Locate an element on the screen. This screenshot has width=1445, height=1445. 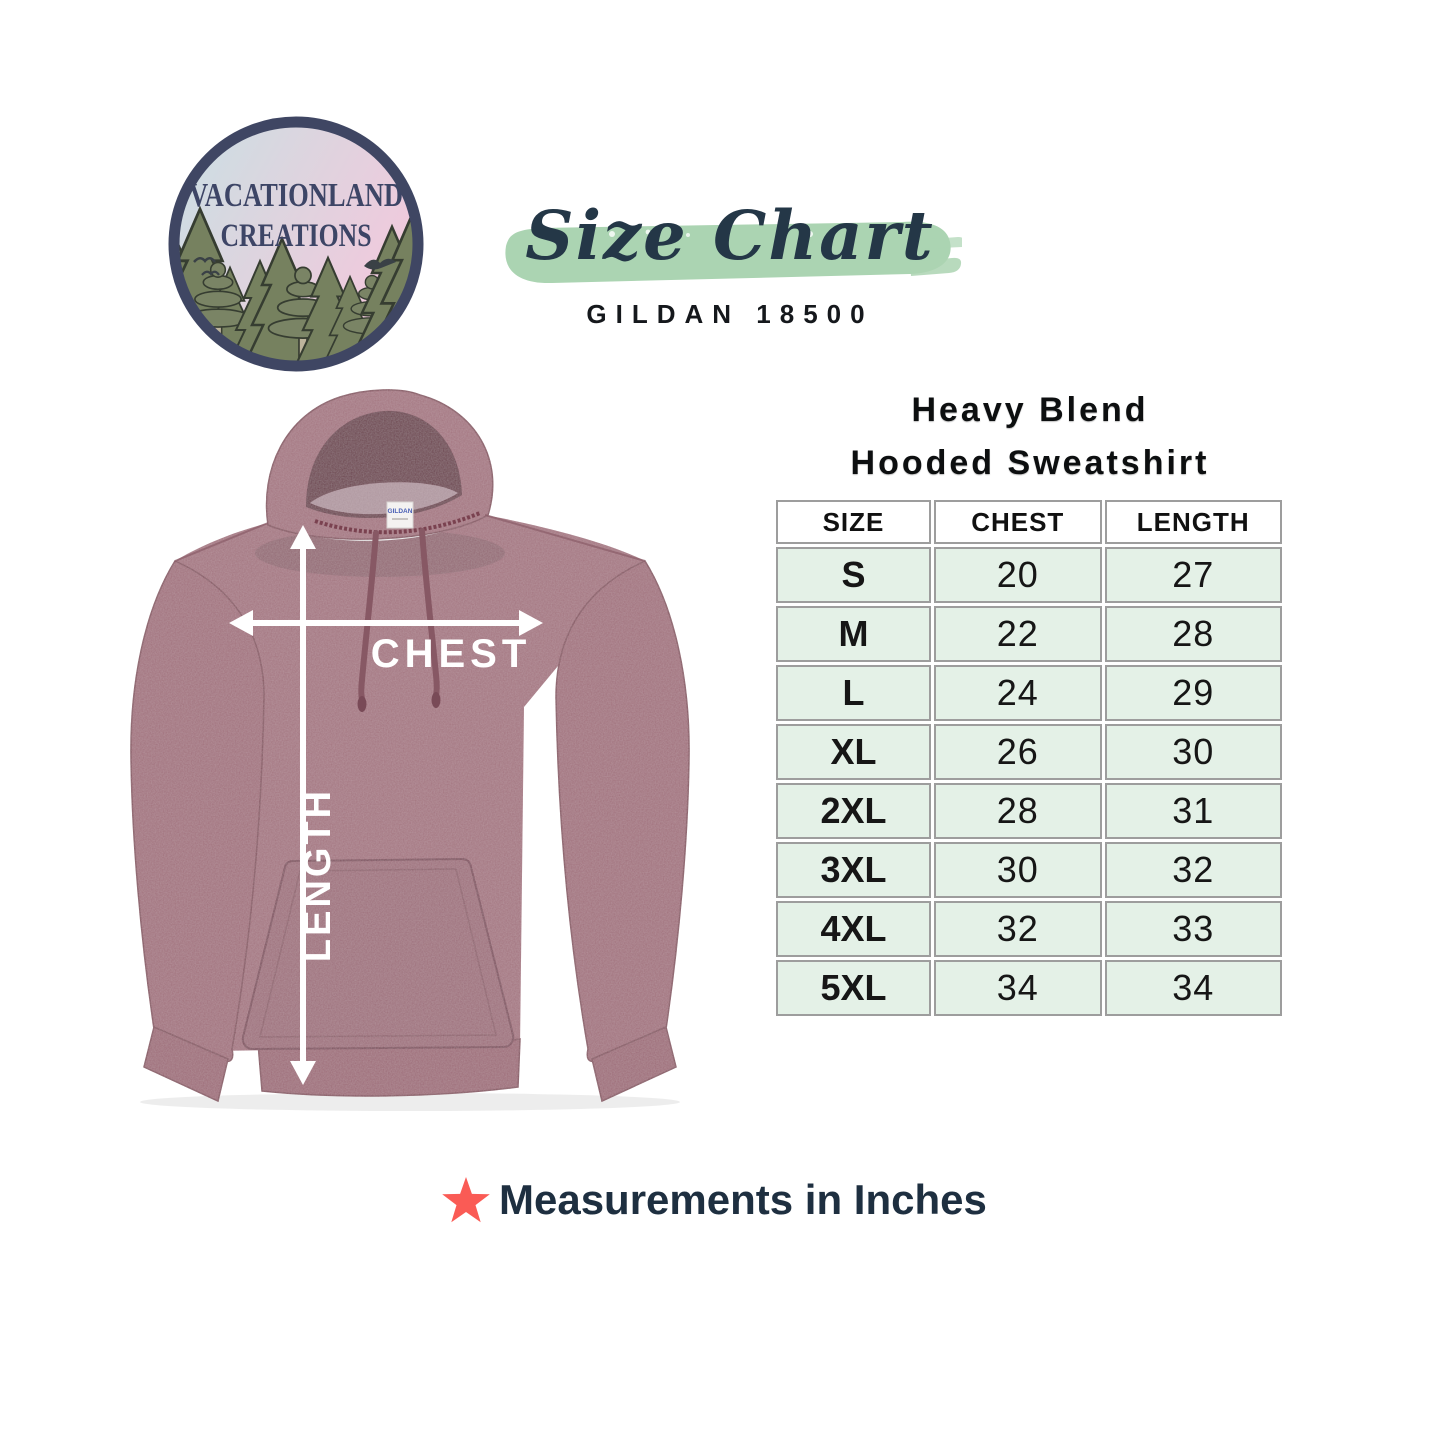
logo-border-ring is located at coordinates (296, 244).